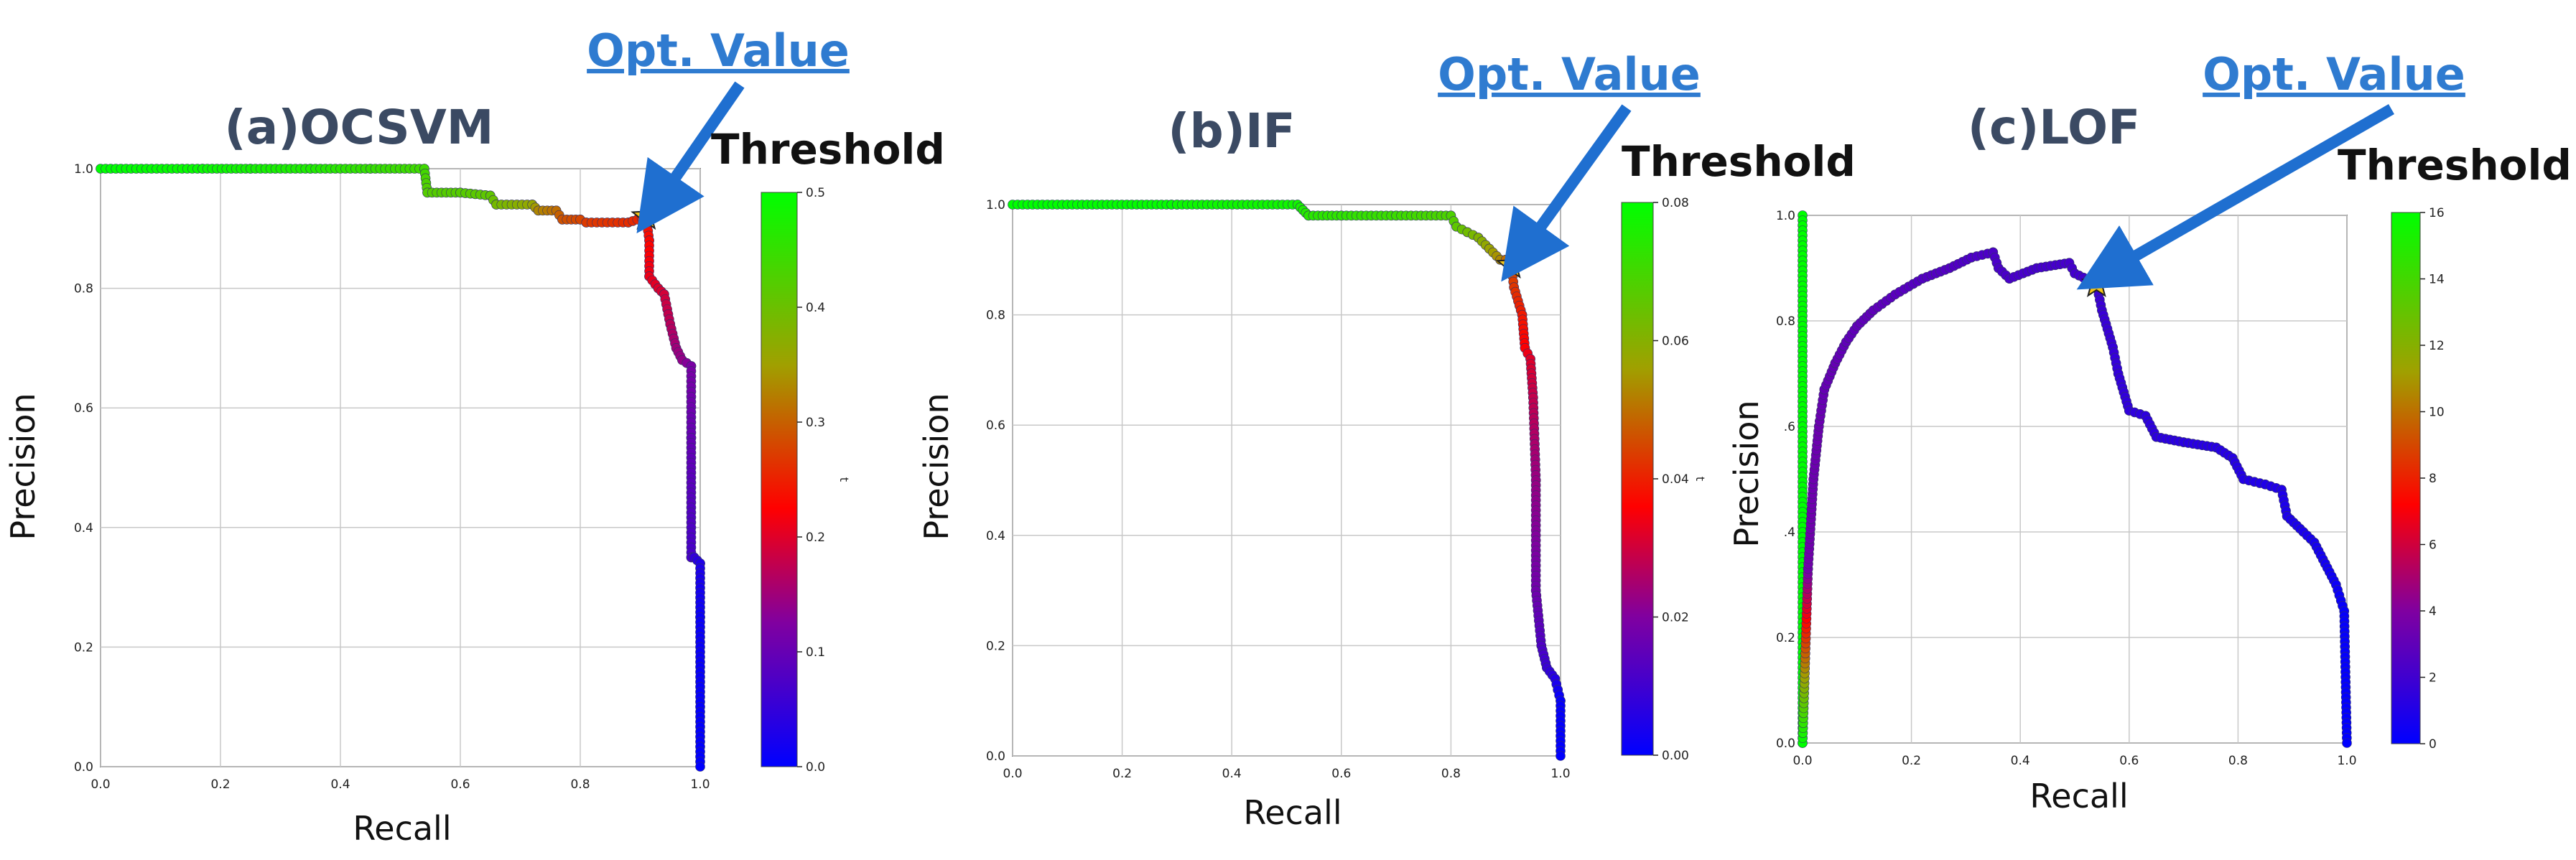 This screenshot has height=860, width=2576. What do you see at coordinates (1675, 756) in the screenshot?
I see `colorbar-tick-label: 0.00` at bounding box center [1675, 756].